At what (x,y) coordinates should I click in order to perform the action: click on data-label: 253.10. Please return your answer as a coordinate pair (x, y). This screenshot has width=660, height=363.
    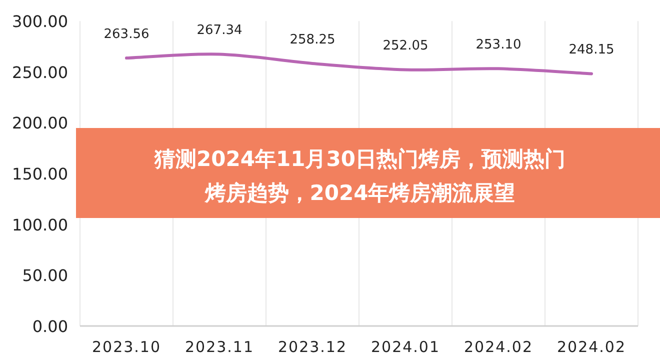
    Looking at the image, I should click on (499, 45).